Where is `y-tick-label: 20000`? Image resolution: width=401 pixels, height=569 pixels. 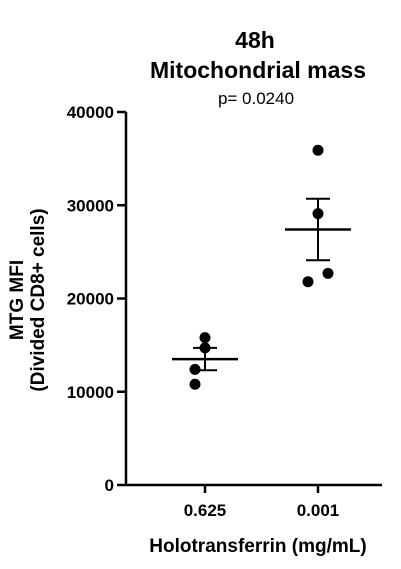
y-tick-label: 20000 is located at coordinates (90, 299).